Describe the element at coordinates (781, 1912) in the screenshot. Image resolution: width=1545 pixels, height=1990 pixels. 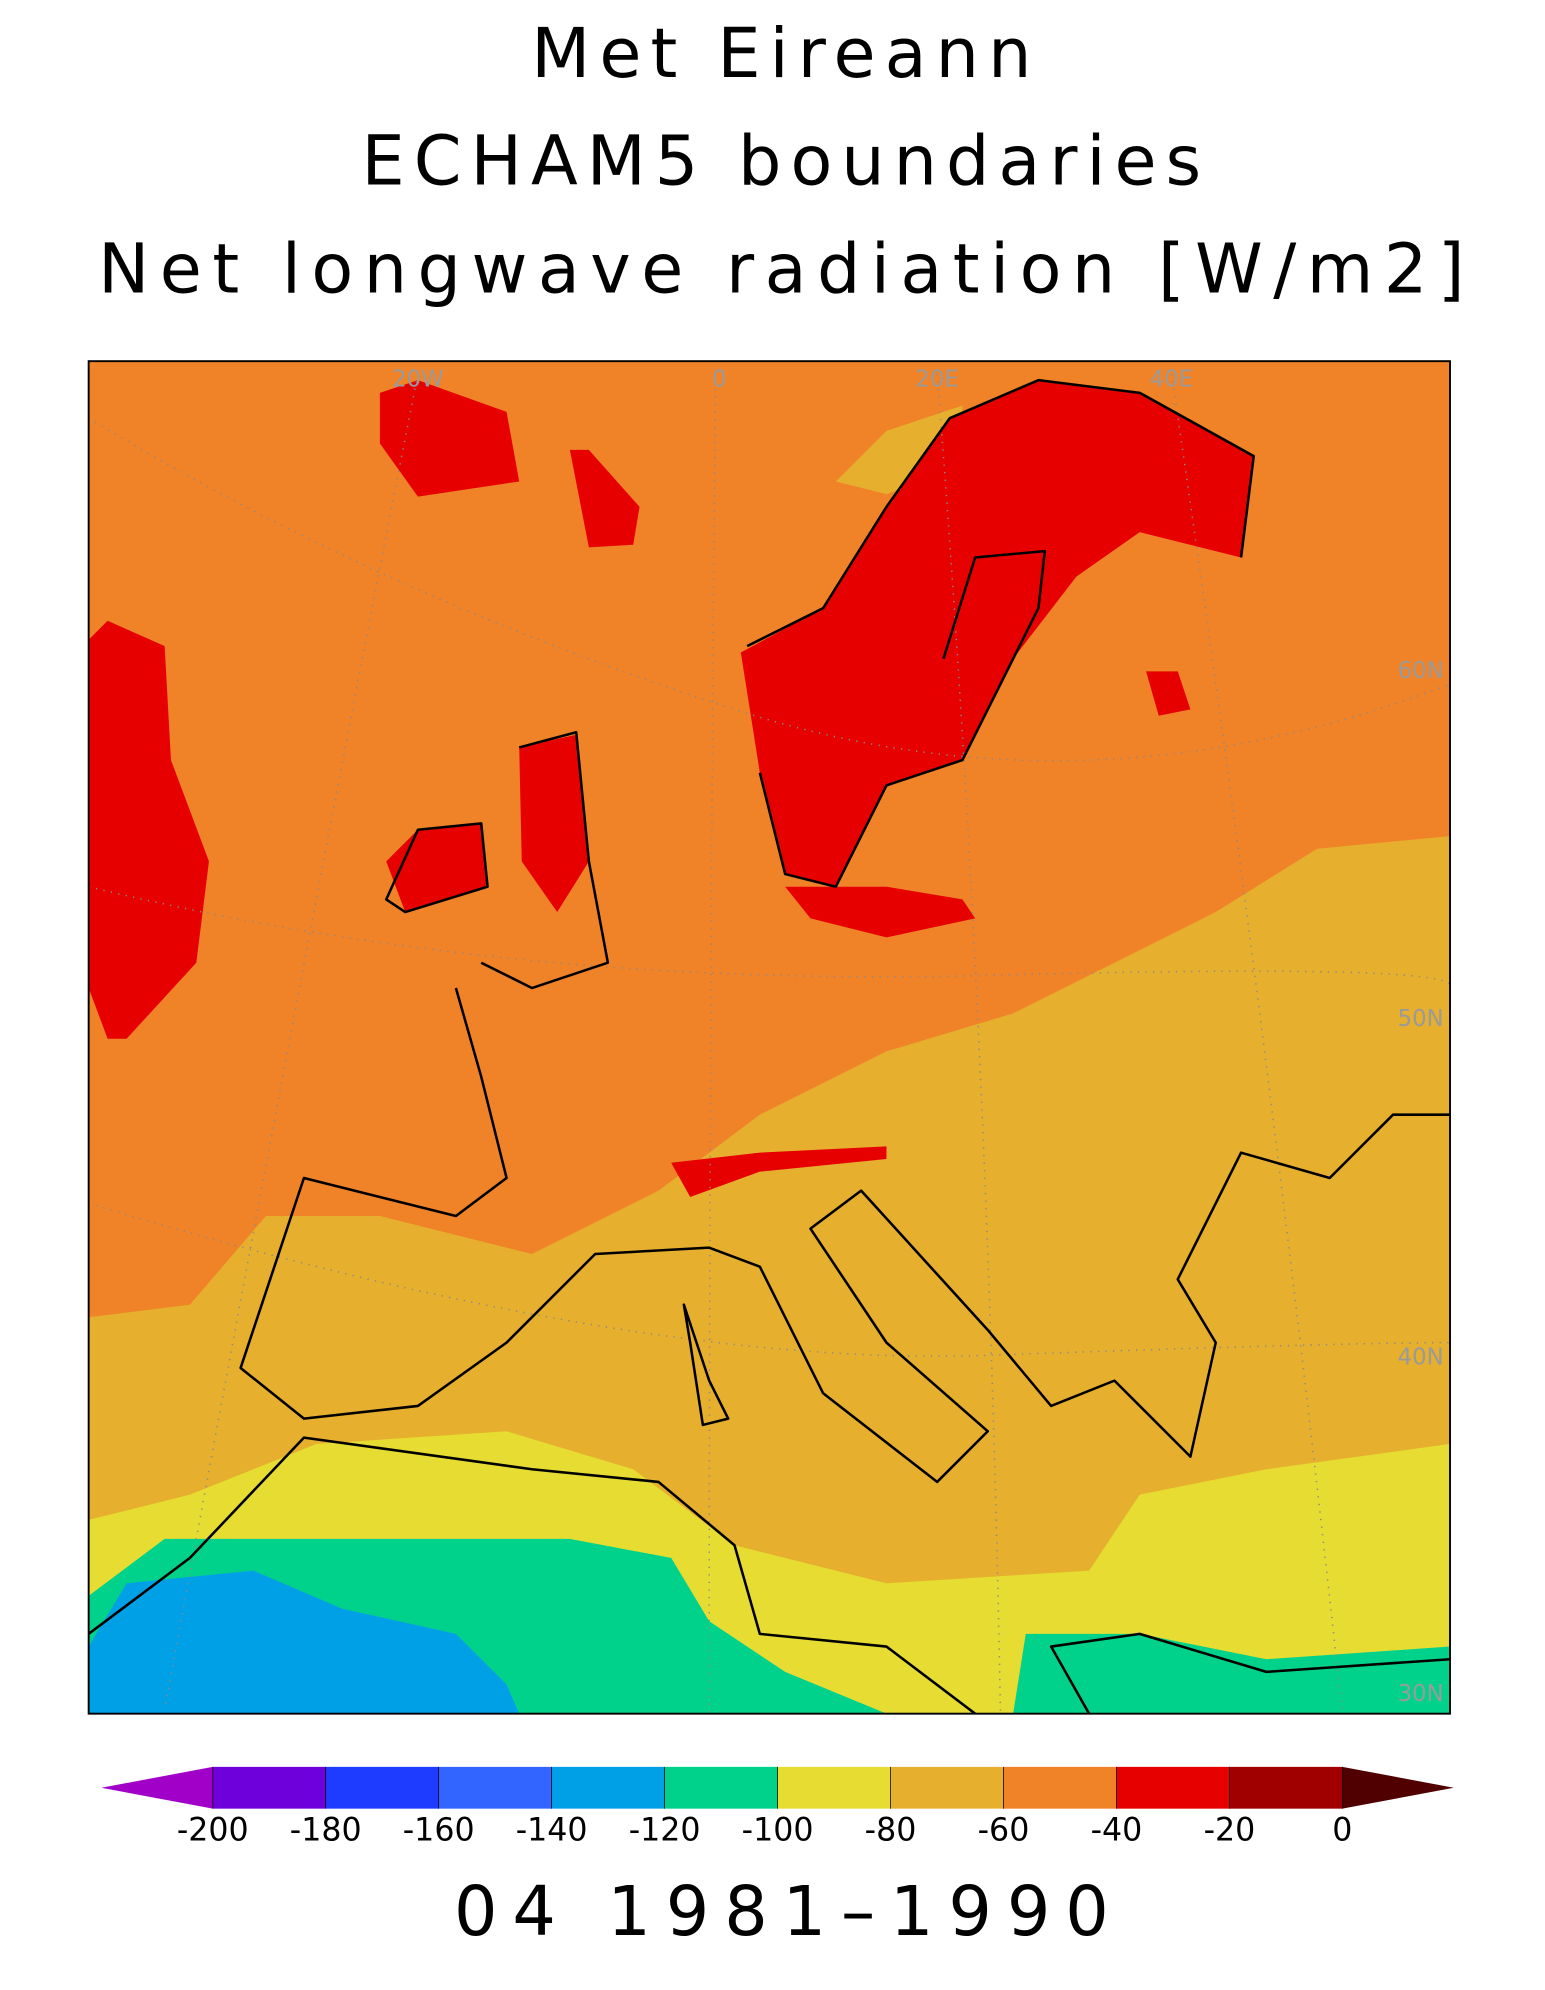
I see `period-label: 04 1981–1990` at that location.